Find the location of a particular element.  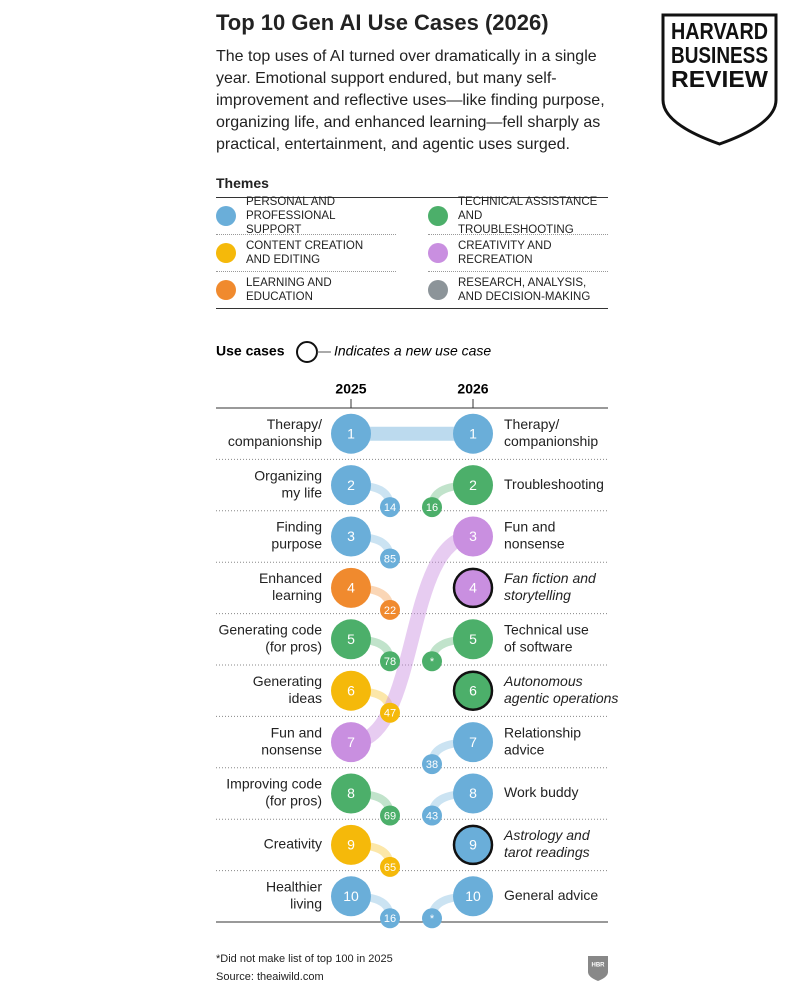

use-case-label: Fun and is located at coordinates (529, 527).